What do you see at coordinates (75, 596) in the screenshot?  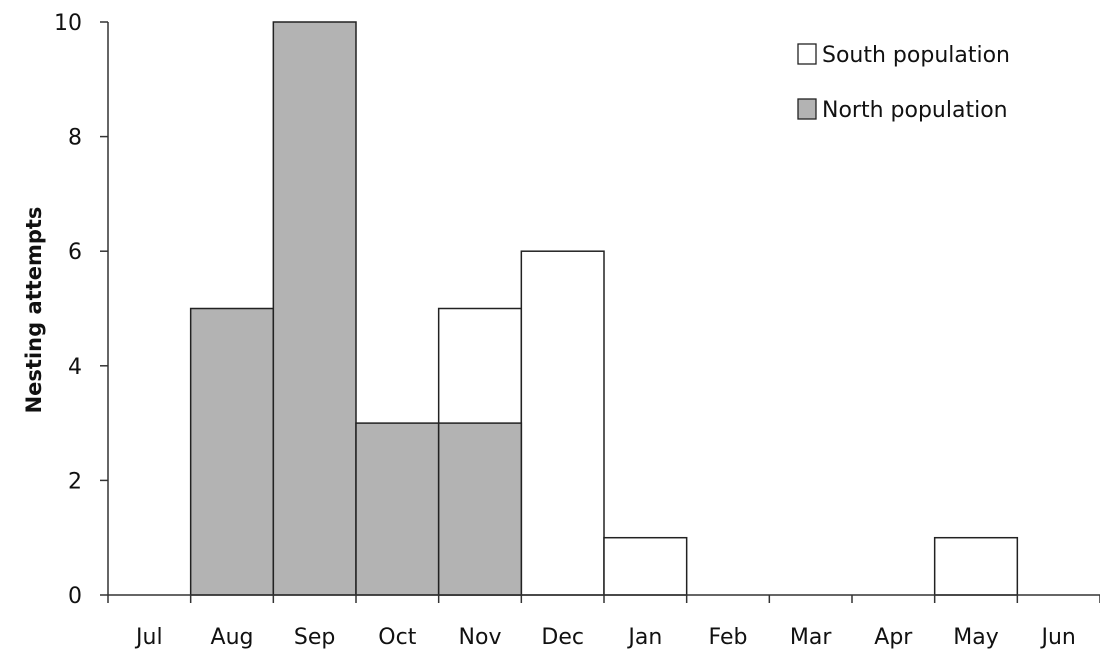 I see `y-tick-label: 0` at bounding box center [75, 596].